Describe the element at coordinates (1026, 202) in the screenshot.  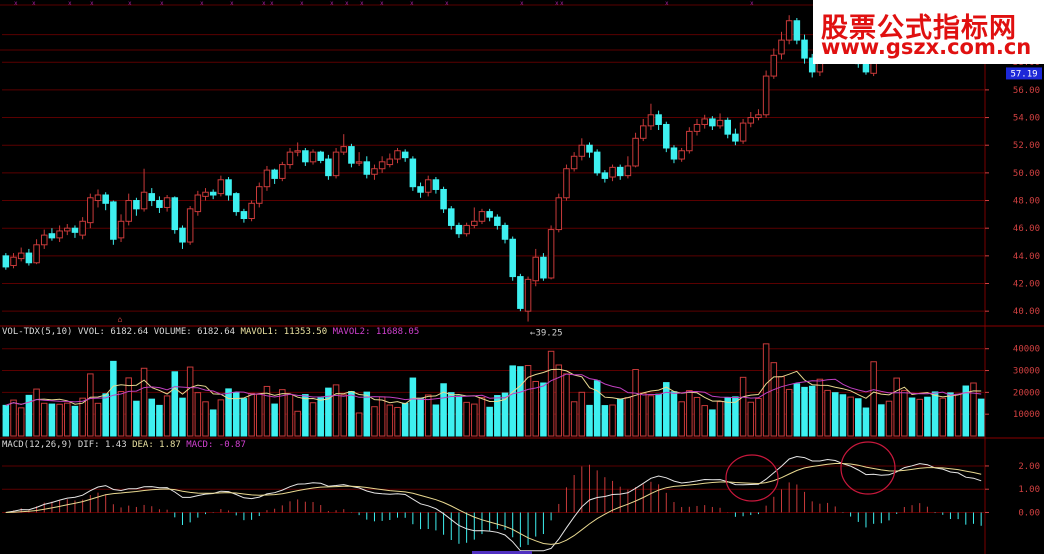
I see `price-tick-label: 48.00` at that location.